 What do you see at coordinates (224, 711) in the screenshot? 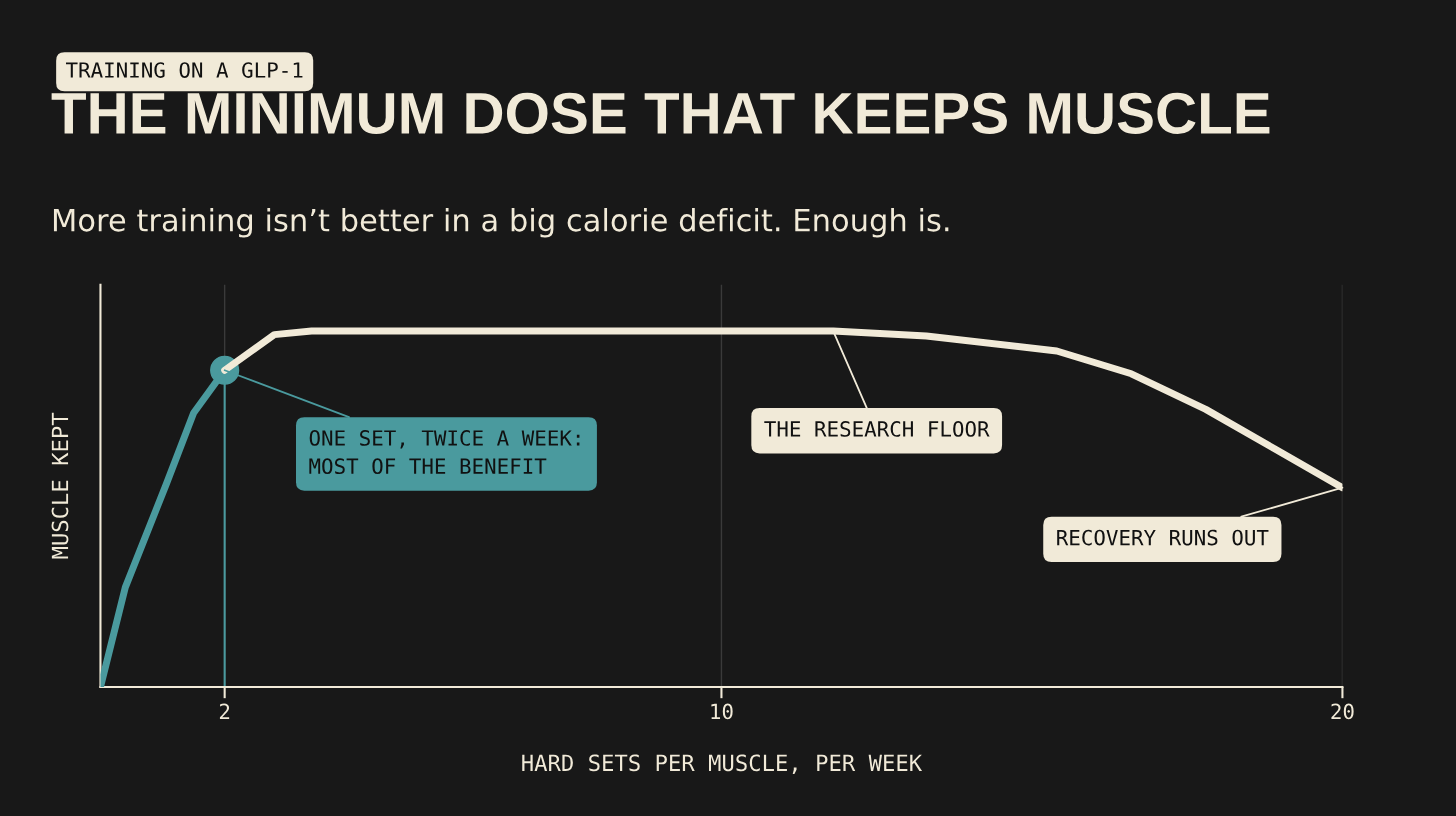
I see `x-tick-label: 2` at bounding box center [224, 711].